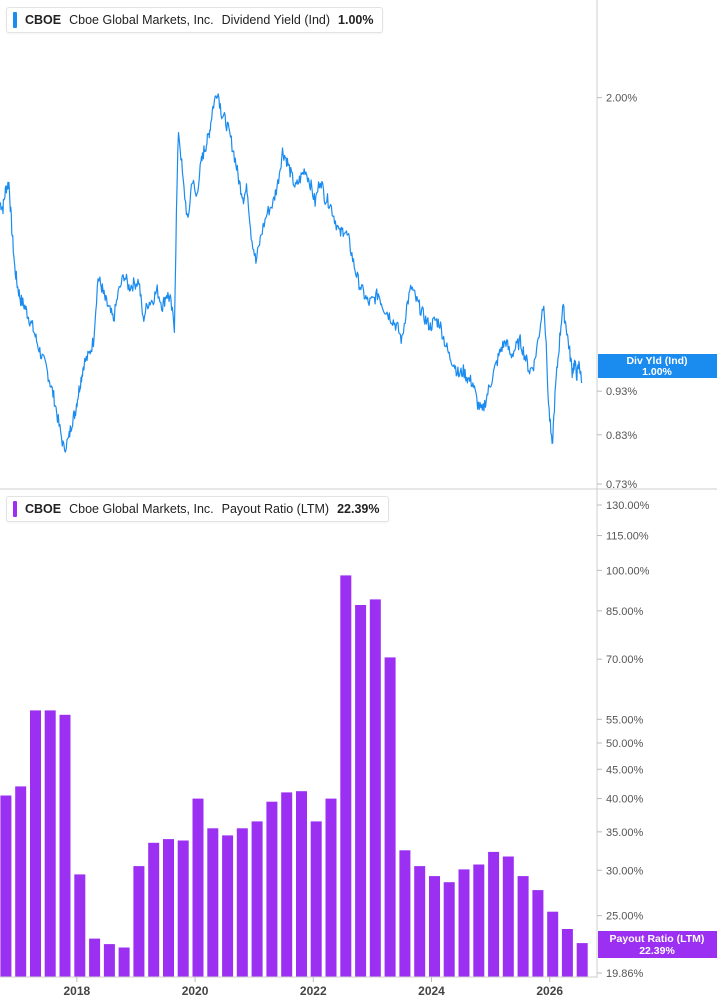 Image resolution: width=717 pixels, height=1005 pixels. What do you see at coordinates (625, 800) in the screenshot?
I see `payout-y-tick-label: 40.00%` at bounding box center [625, 800].